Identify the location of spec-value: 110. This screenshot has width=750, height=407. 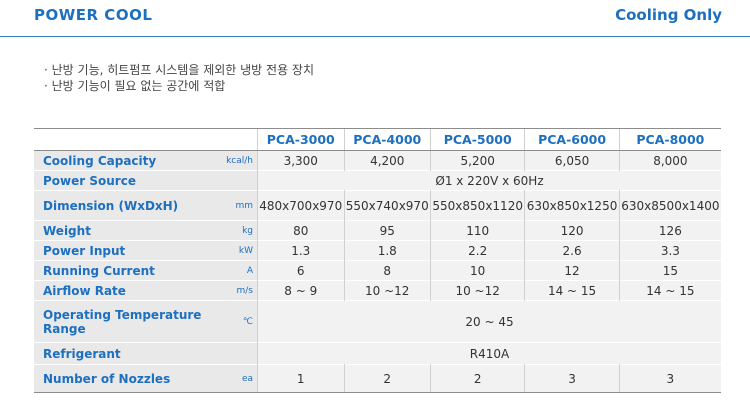
(477, 230).